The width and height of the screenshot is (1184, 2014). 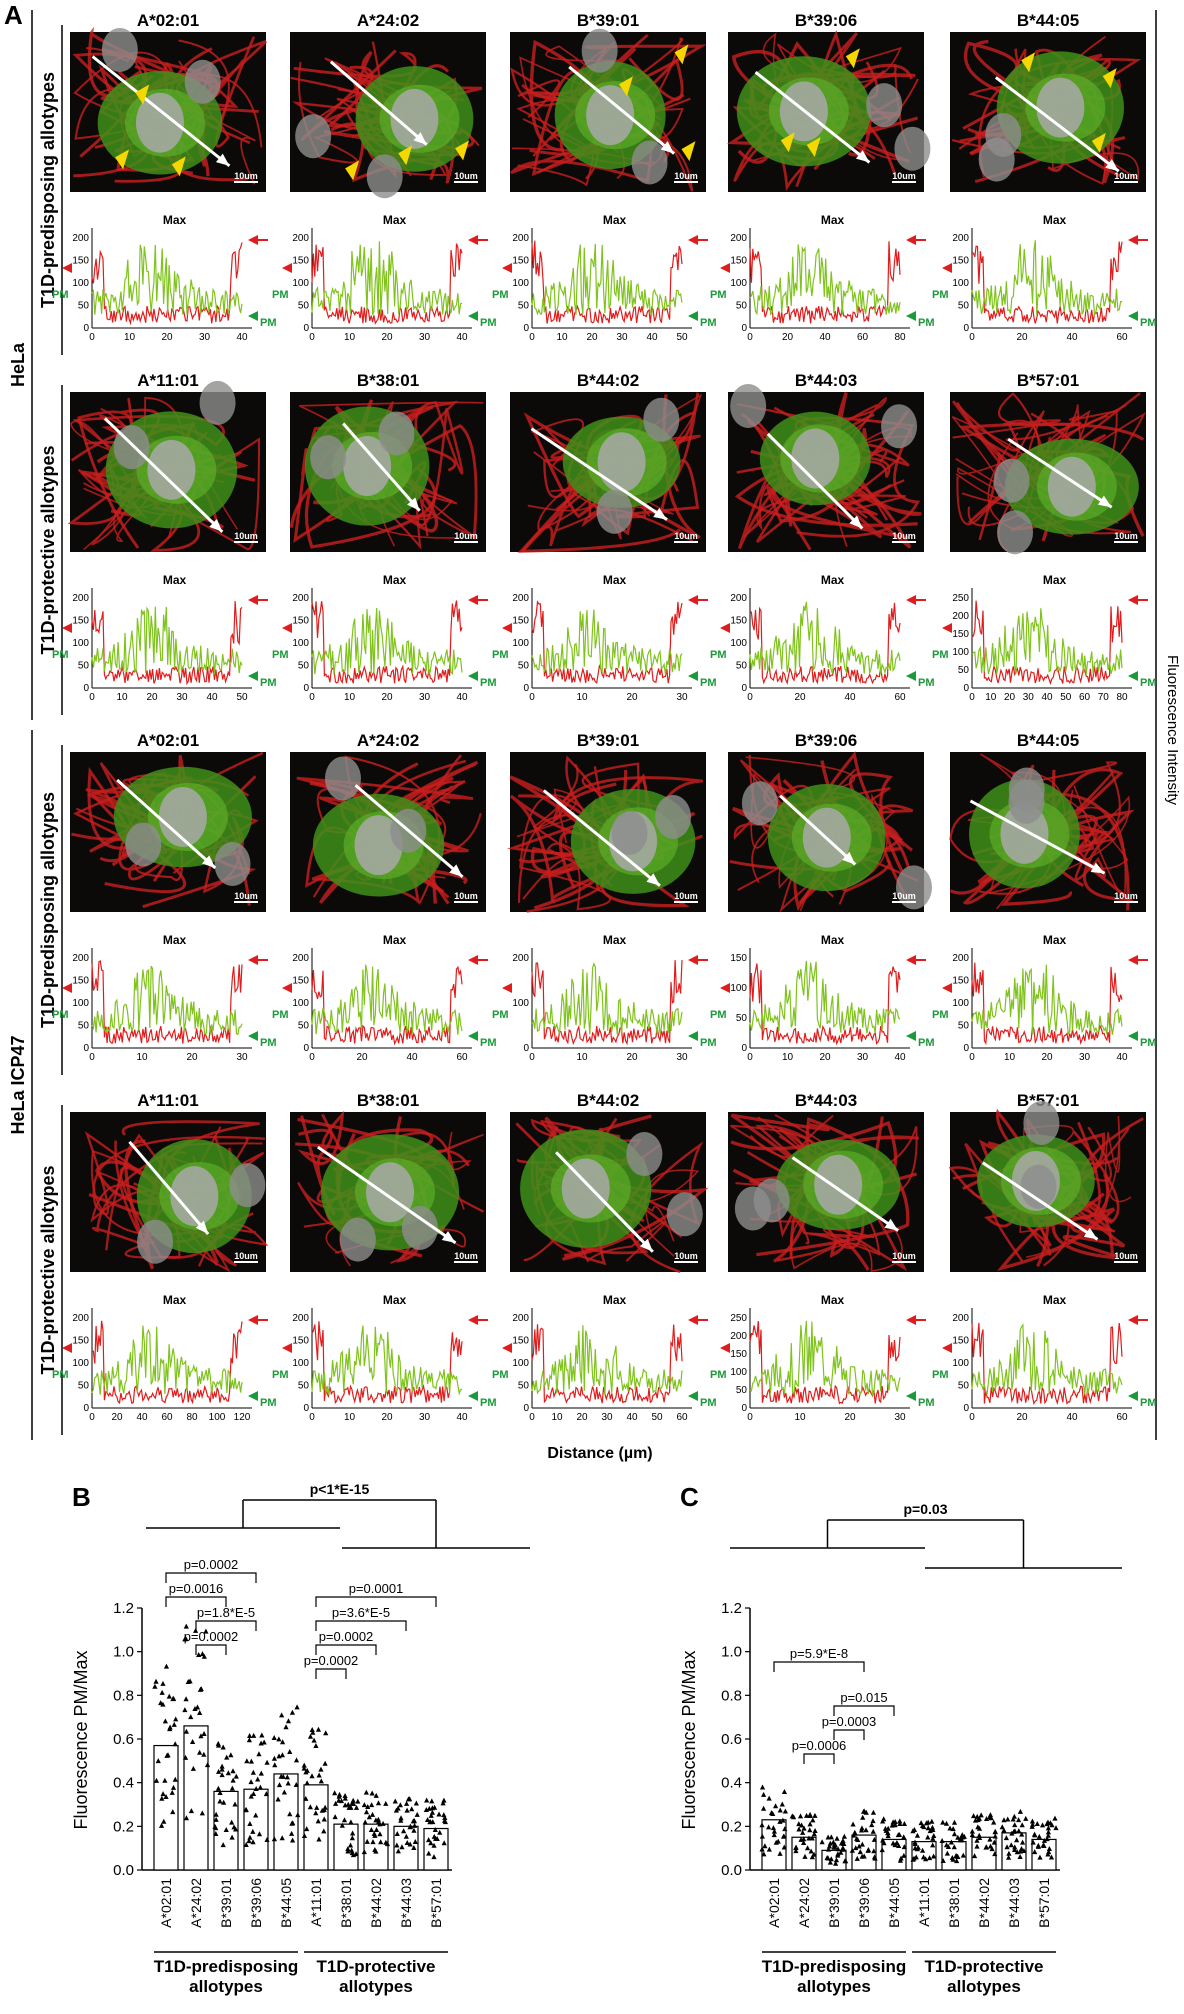 I want to click on bar, so click(x=346, y=1847).